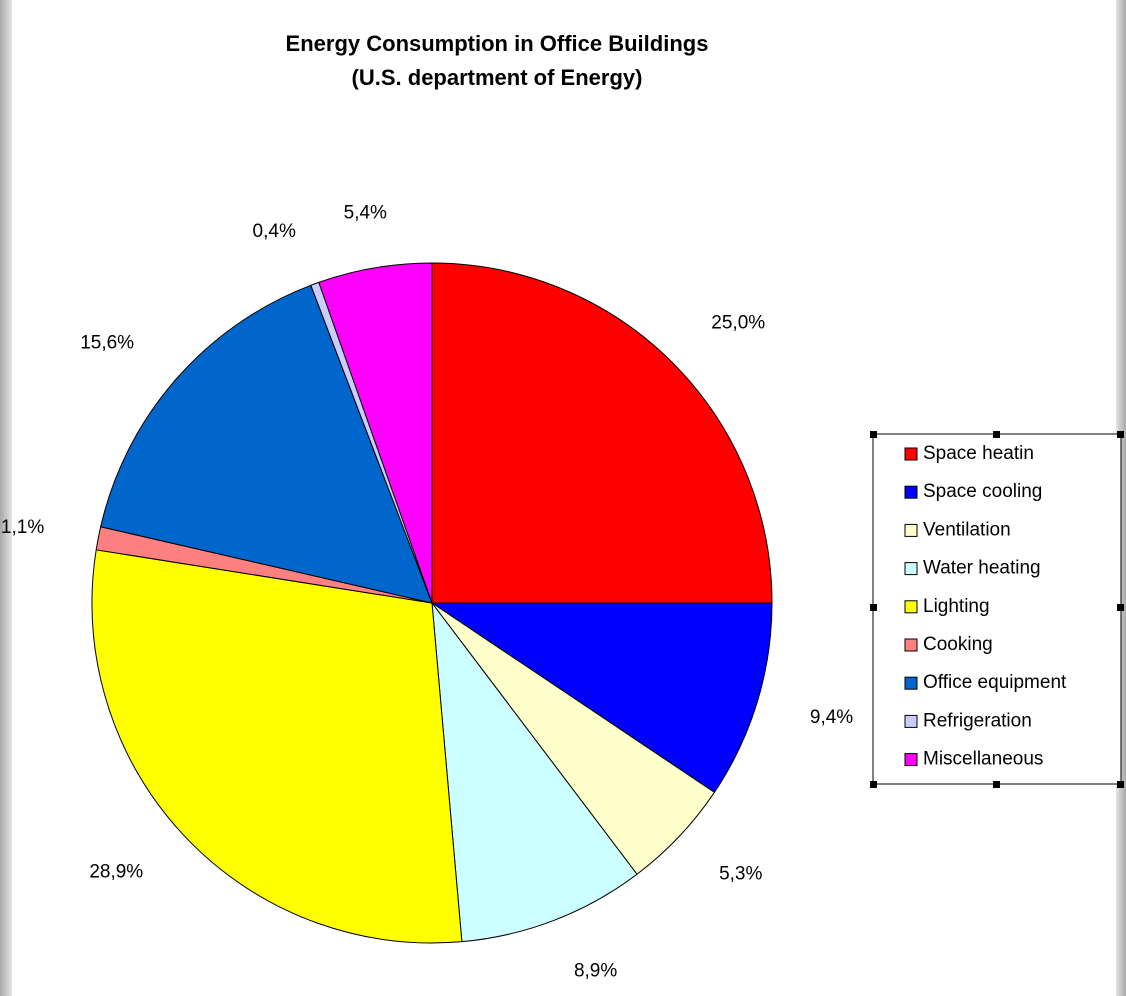 This screenshot has height=996, width=1126. Describe the element at coordinates (116, 872) in the screenshot. I see `data-label: 28,9%` at that location.